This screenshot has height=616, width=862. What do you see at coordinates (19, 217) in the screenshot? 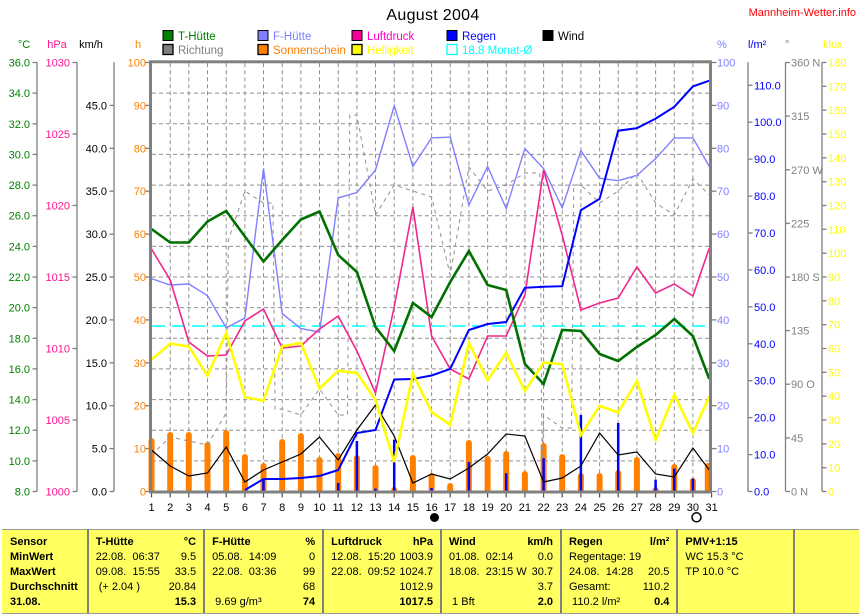
I see `svg-text: 26.0` at bounding box center [19, 217].